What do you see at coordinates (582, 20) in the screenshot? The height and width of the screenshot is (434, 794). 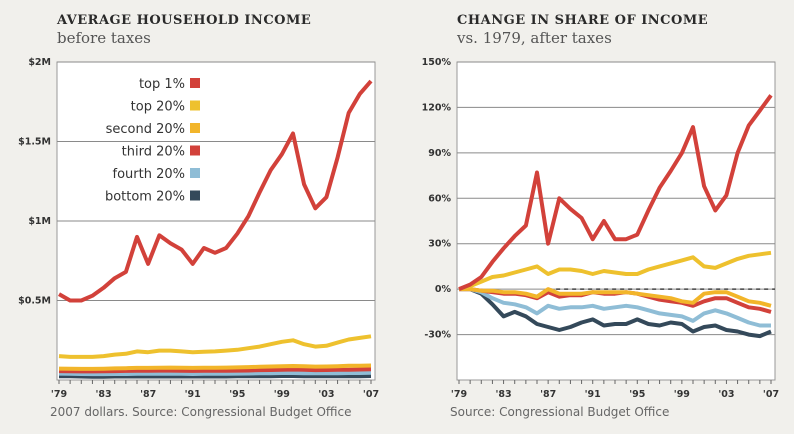 I see `chart-title: CHANGE IN SHARE OF INCOME` at bounding box center [582, 20].